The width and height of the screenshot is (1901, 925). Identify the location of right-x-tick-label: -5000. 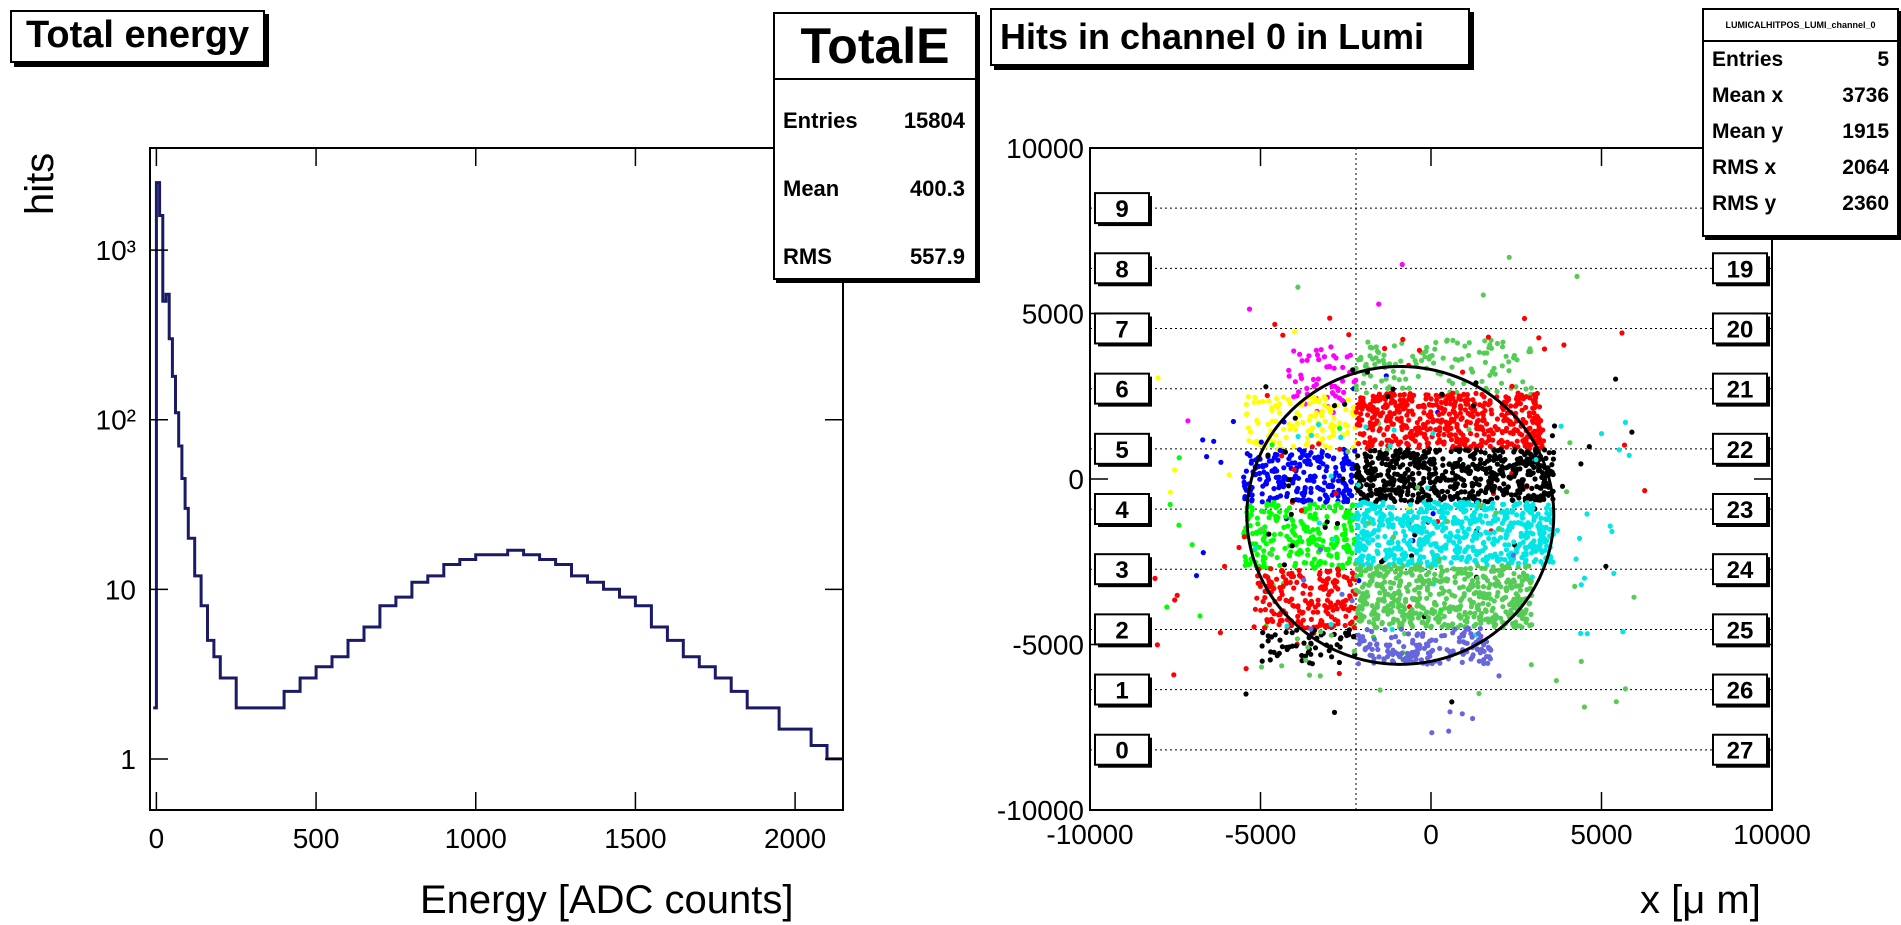
(1261, 834).